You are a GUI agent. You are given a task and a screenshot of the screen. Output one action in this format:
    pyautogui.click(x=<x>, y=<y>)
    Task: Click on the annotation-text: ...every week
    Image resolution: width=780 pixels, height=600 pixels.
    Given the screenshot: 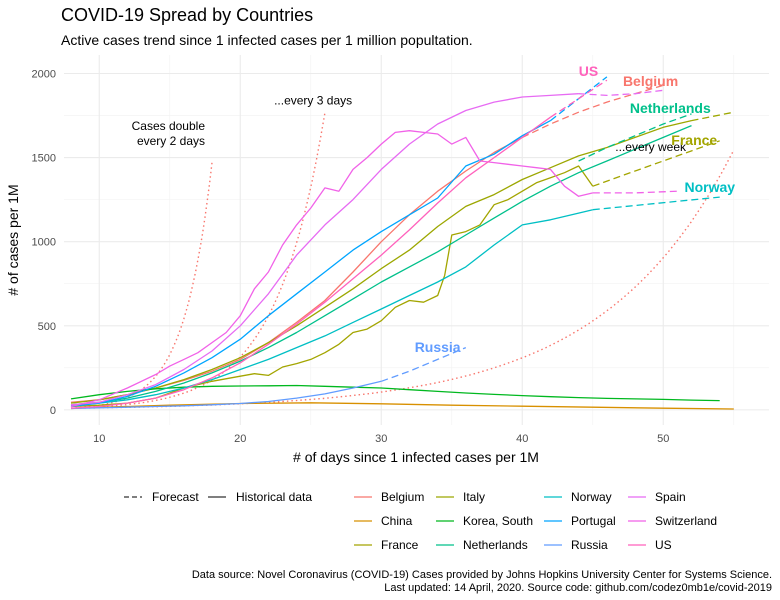 What is the action you would take?
    pyautogui.click(x=651, y=147)
    